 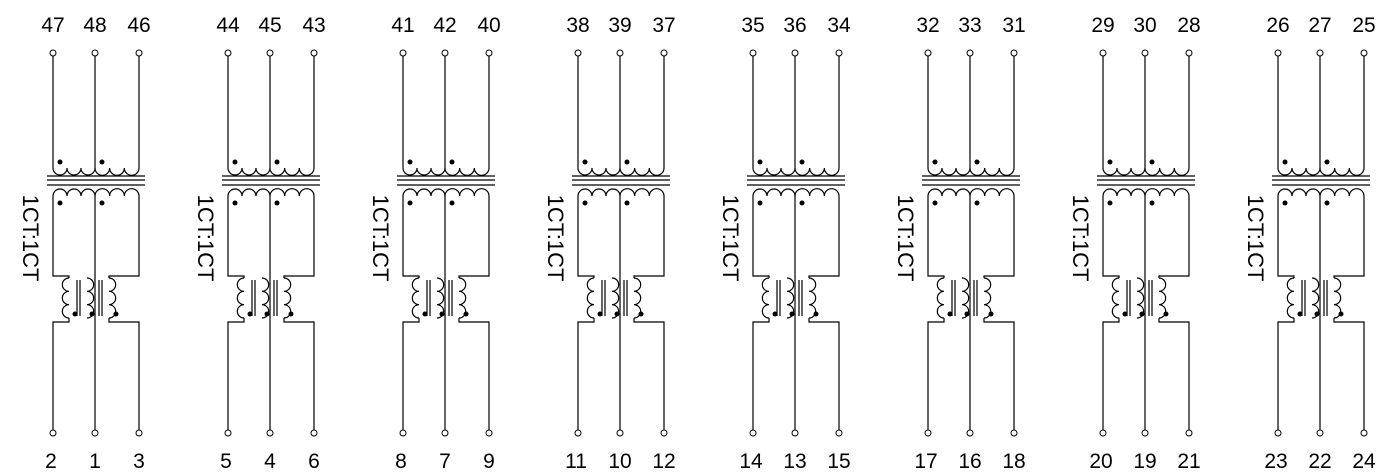 I want to click on pin-label-bottom: 24, so click(x=1364, y=461).